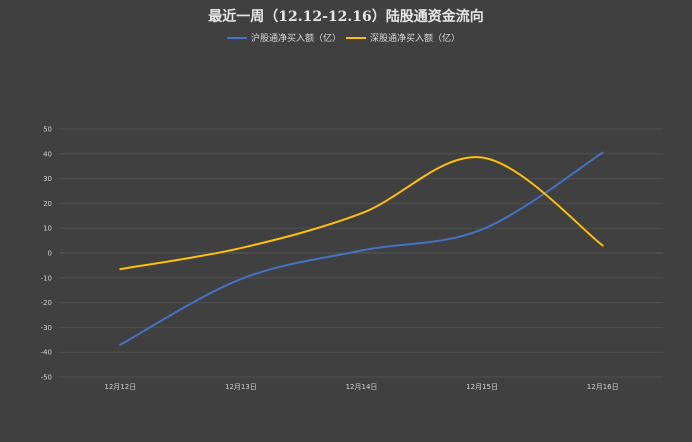 This screenshot has width=692, height=442. What do you see at coordinates (343, 38) in the screenshot?
I see `legend: 沪股通净买入额（亿） 深股通净买入额（亿）` at bounding box center [343, 38].